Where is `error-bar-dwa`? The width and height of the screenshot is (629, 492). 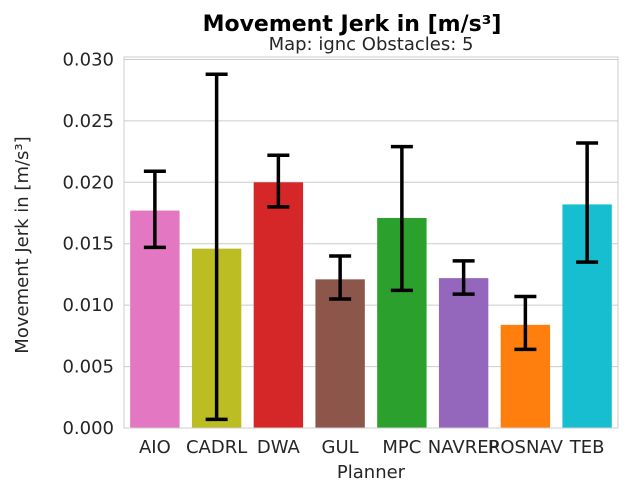 error-bar-dwa is located at coordinates (278, 181).